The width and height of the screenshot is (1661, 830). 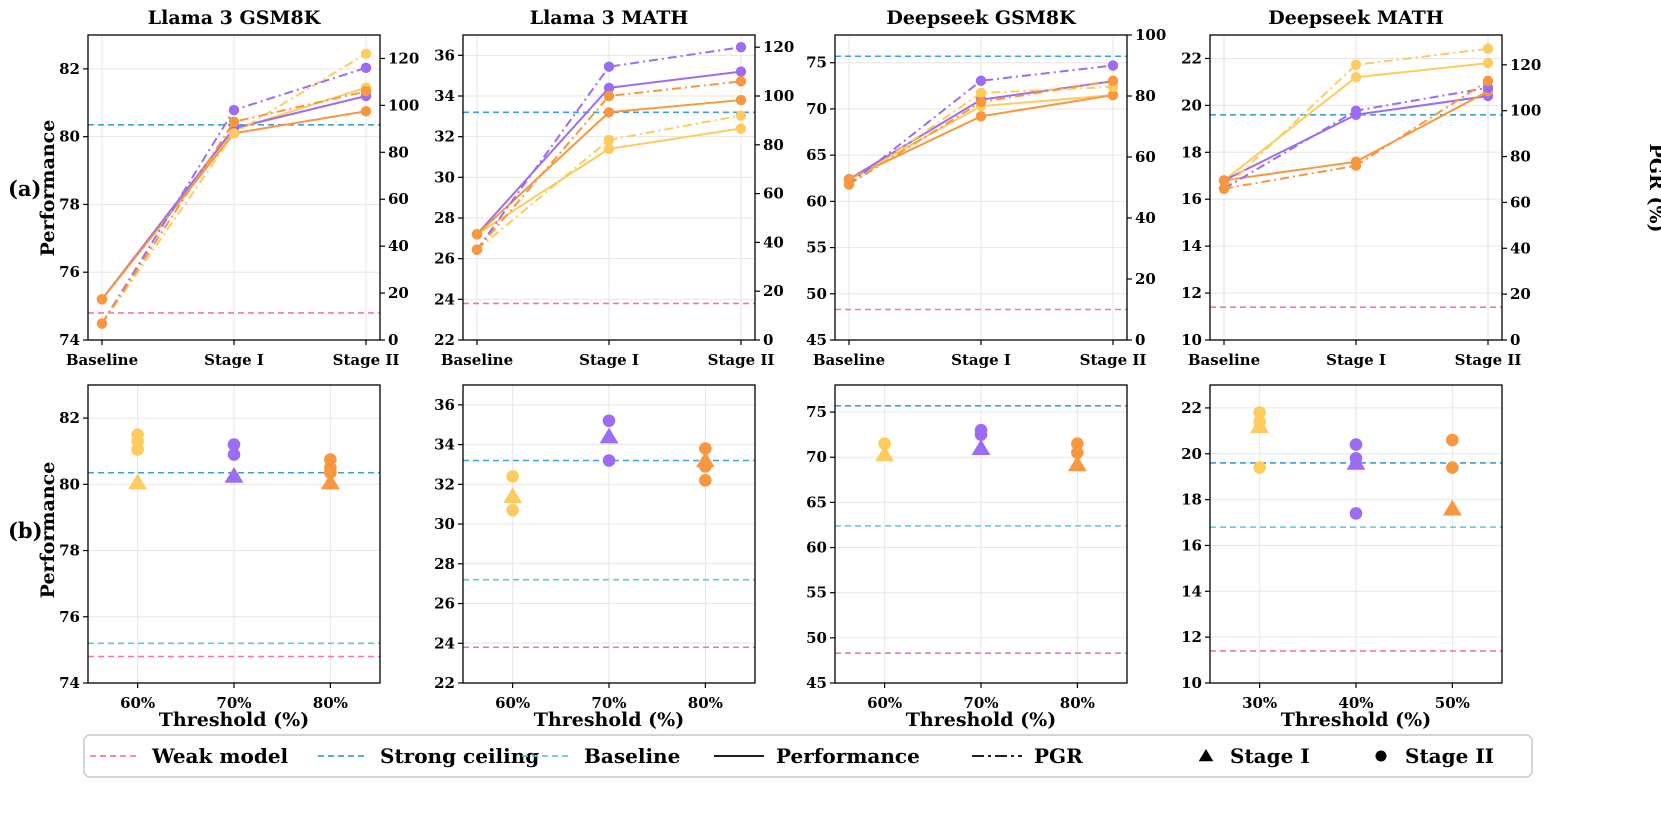 I want to click on x-tick-label: 40%, so click(x=1355, y=703).